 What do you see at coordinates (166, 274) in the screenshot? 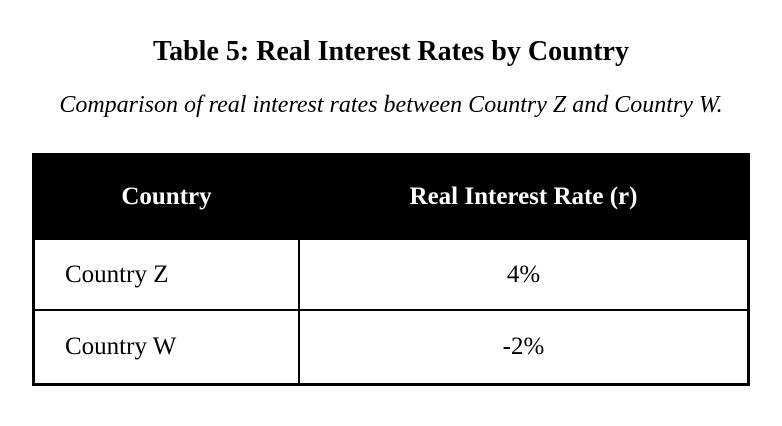
I see `cell-country-z: Country Z` at bounding box center [166, 274].